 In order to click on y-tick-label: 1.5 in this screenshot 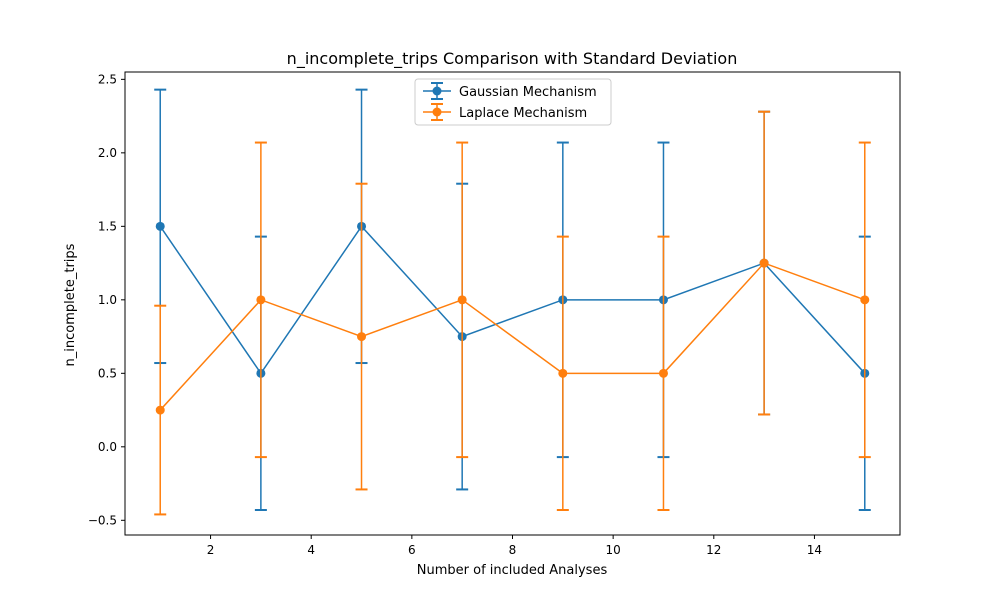, I will do `click(107, 226)`.